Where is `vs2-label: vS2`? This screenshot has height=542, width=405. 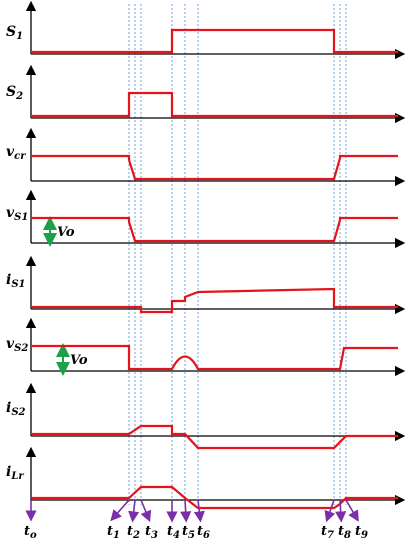
vs2-label: vS2 is located at coordinates (17, 345).